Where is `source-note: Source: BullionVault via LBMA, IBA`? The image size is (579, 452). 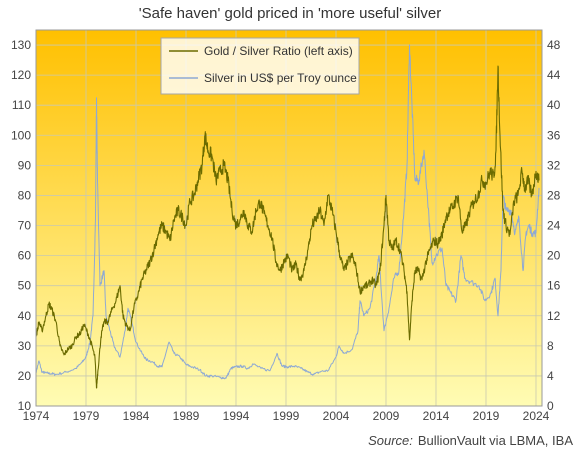
source-note: Source: BullionVault via LBMA, IBA is located at coordinates (470, 440).